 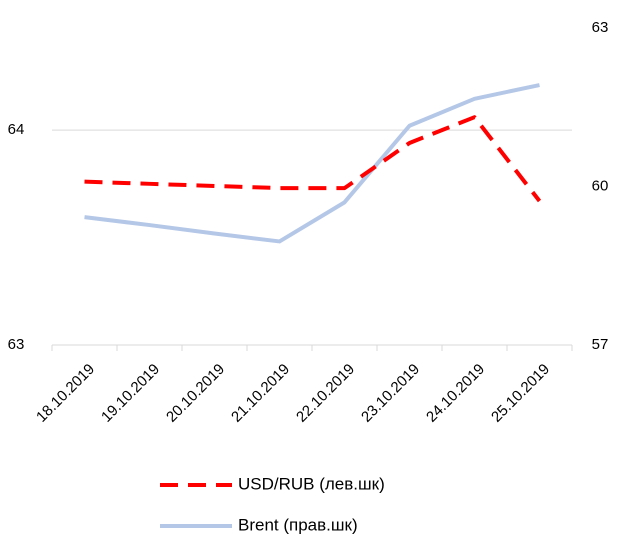 I want to click on x-tick-label: 21.10.2019, so click(x=260, y=393).